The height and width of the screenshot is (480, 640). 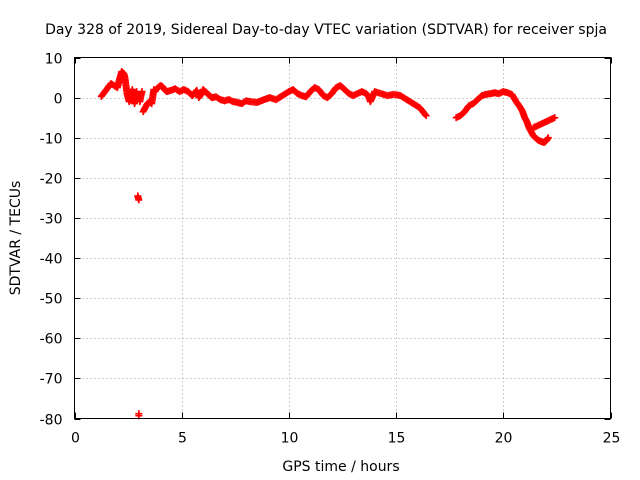 What do you see at coordinates (340, 467) in the screenshot?
I see `x-axis-label: GPS time / hours` at bounding box center [340, 467].